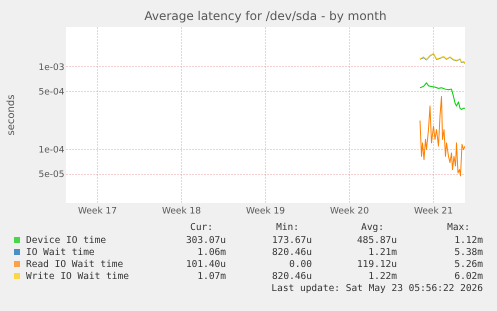  What do you see at coordinates (182, 211) in the screenshot?
I see `x-tick-label: Week 18` at bounding box center [182, 211].